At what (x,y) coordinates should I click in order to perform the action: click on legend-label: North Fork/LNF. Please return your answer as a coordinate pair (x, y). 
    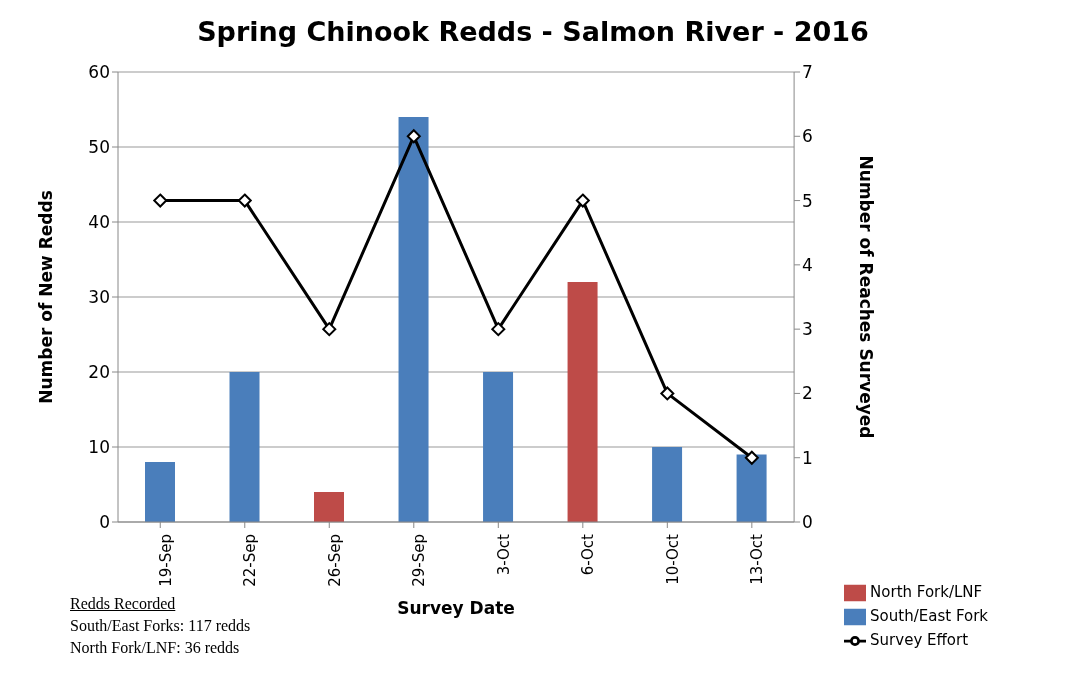
    Looking at the image, I should click on (926, 592).